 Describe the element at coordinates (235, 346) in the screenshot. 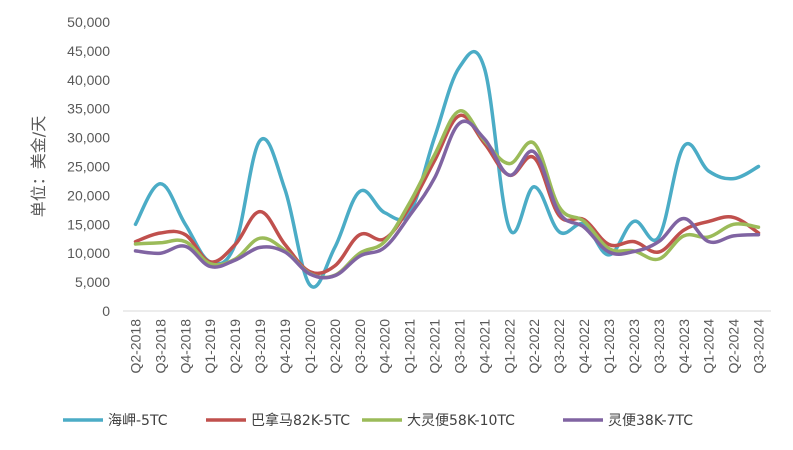

I see `x-tick-label: Q2-2019` at that location.